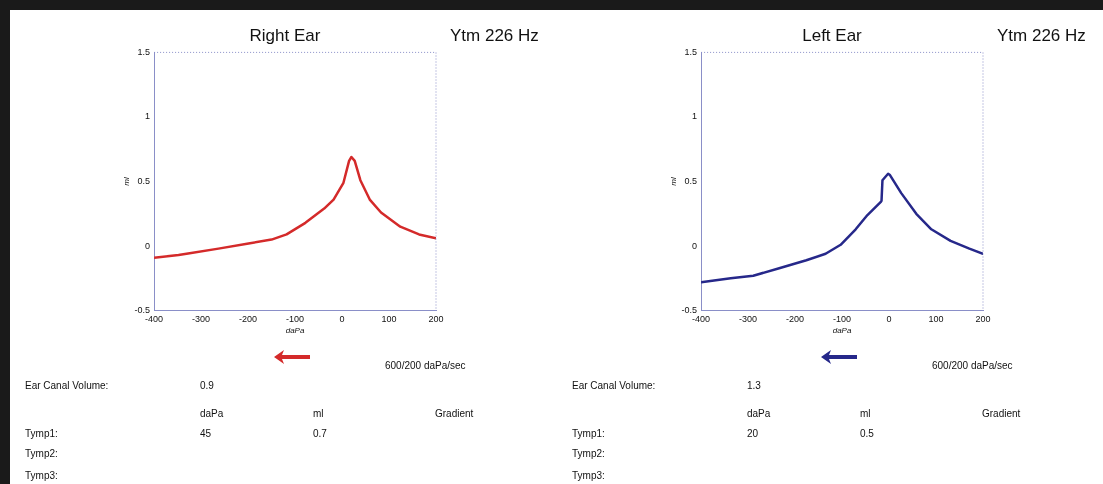  Describe the element at coordinates (753, 433) in the screenshot. I see `text: 20` at that location.